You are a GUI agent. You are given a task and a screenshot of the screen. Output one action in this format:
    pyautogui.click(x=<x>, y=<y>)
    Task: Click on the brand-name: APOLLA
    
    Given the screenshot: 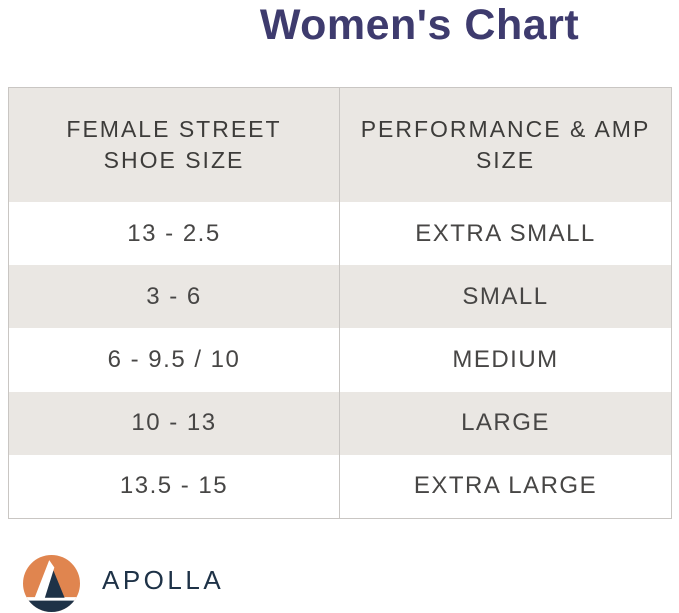 What is the action you would take?
    pyautogui.click(x=163, y=580)
    